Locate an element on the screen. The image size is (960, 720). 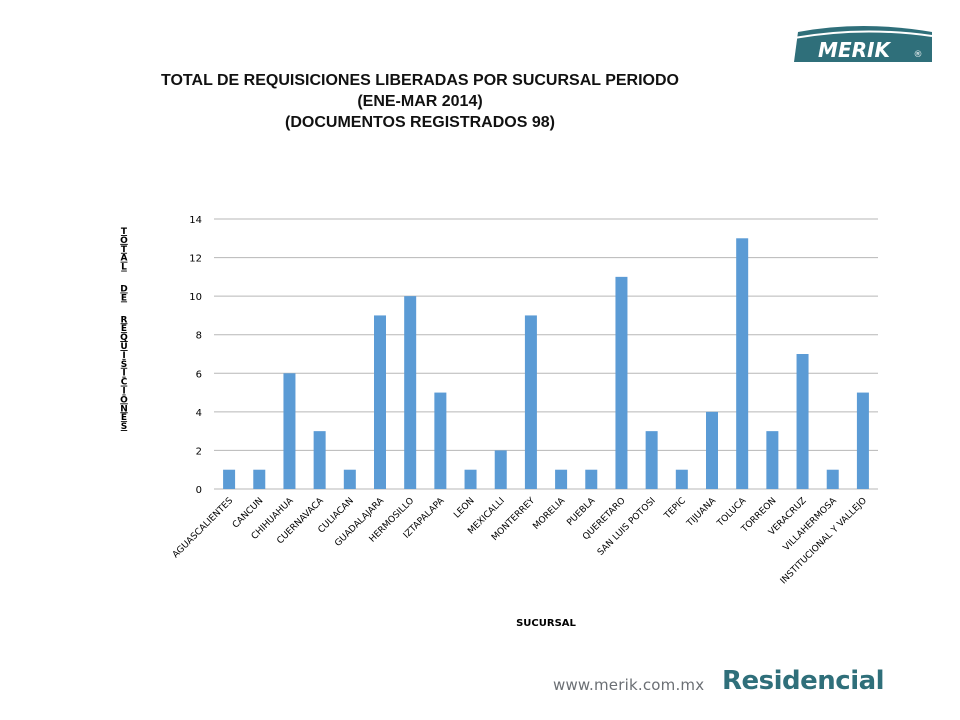
y-tick-label: 6 is located at coordinates (199, 374).